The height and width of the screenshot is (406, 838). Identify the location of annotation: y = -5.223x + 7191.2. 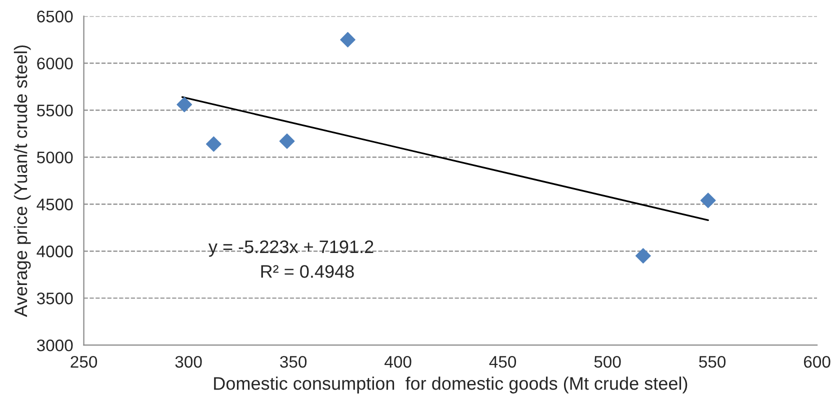
(291, 248).